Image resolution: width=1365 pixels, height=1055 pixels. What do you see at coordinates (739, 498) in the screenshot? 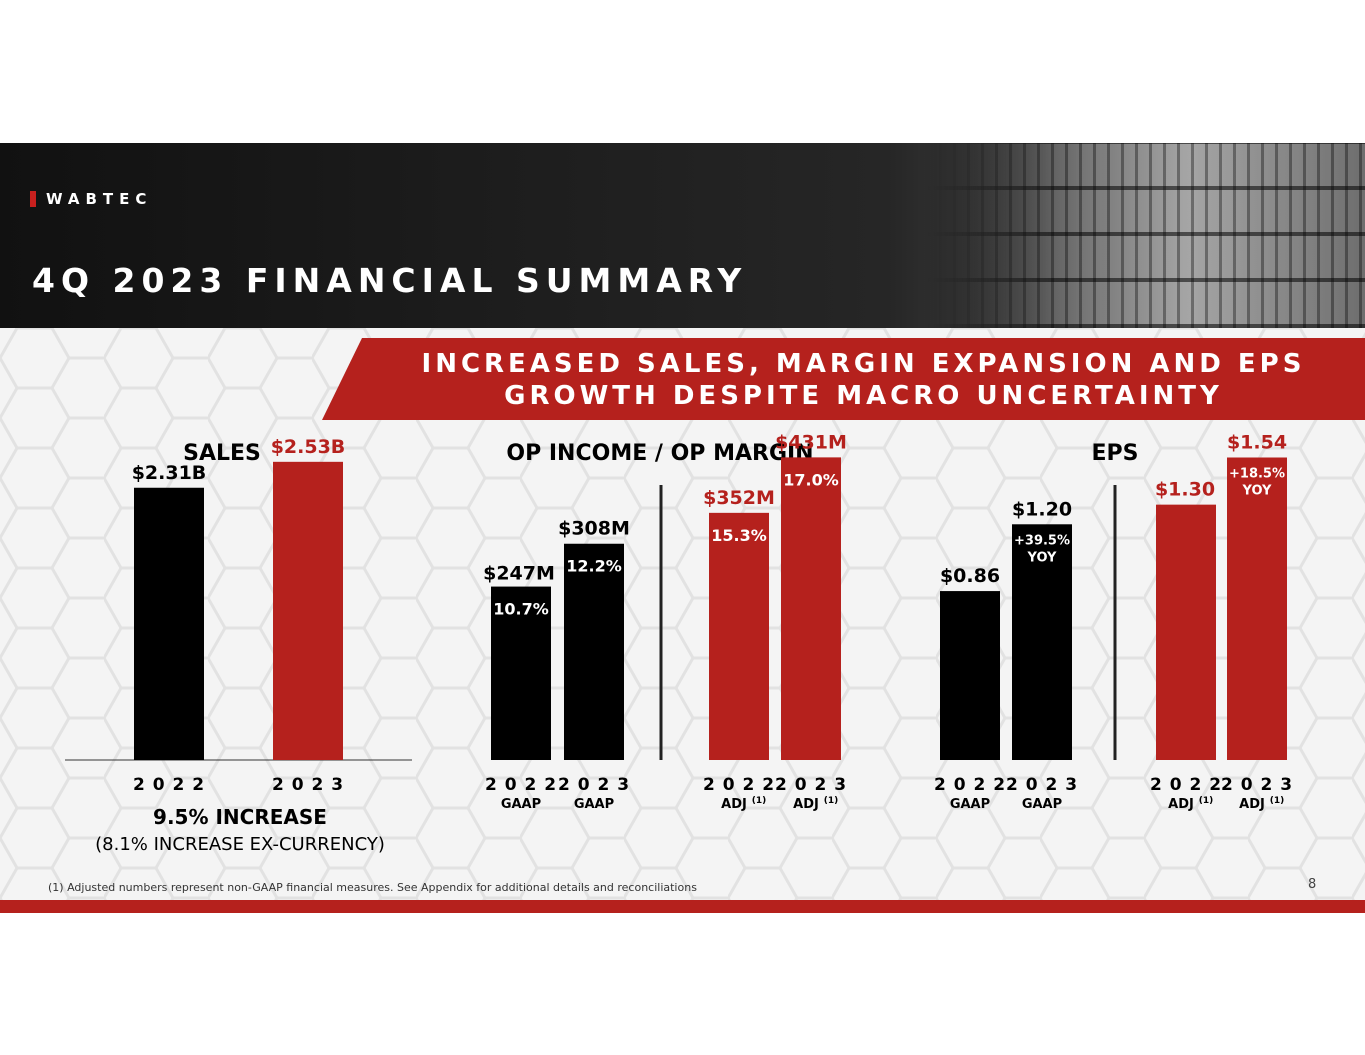
I see `bar-value-label-1-2: $352M` at bounding box center [739, 498].